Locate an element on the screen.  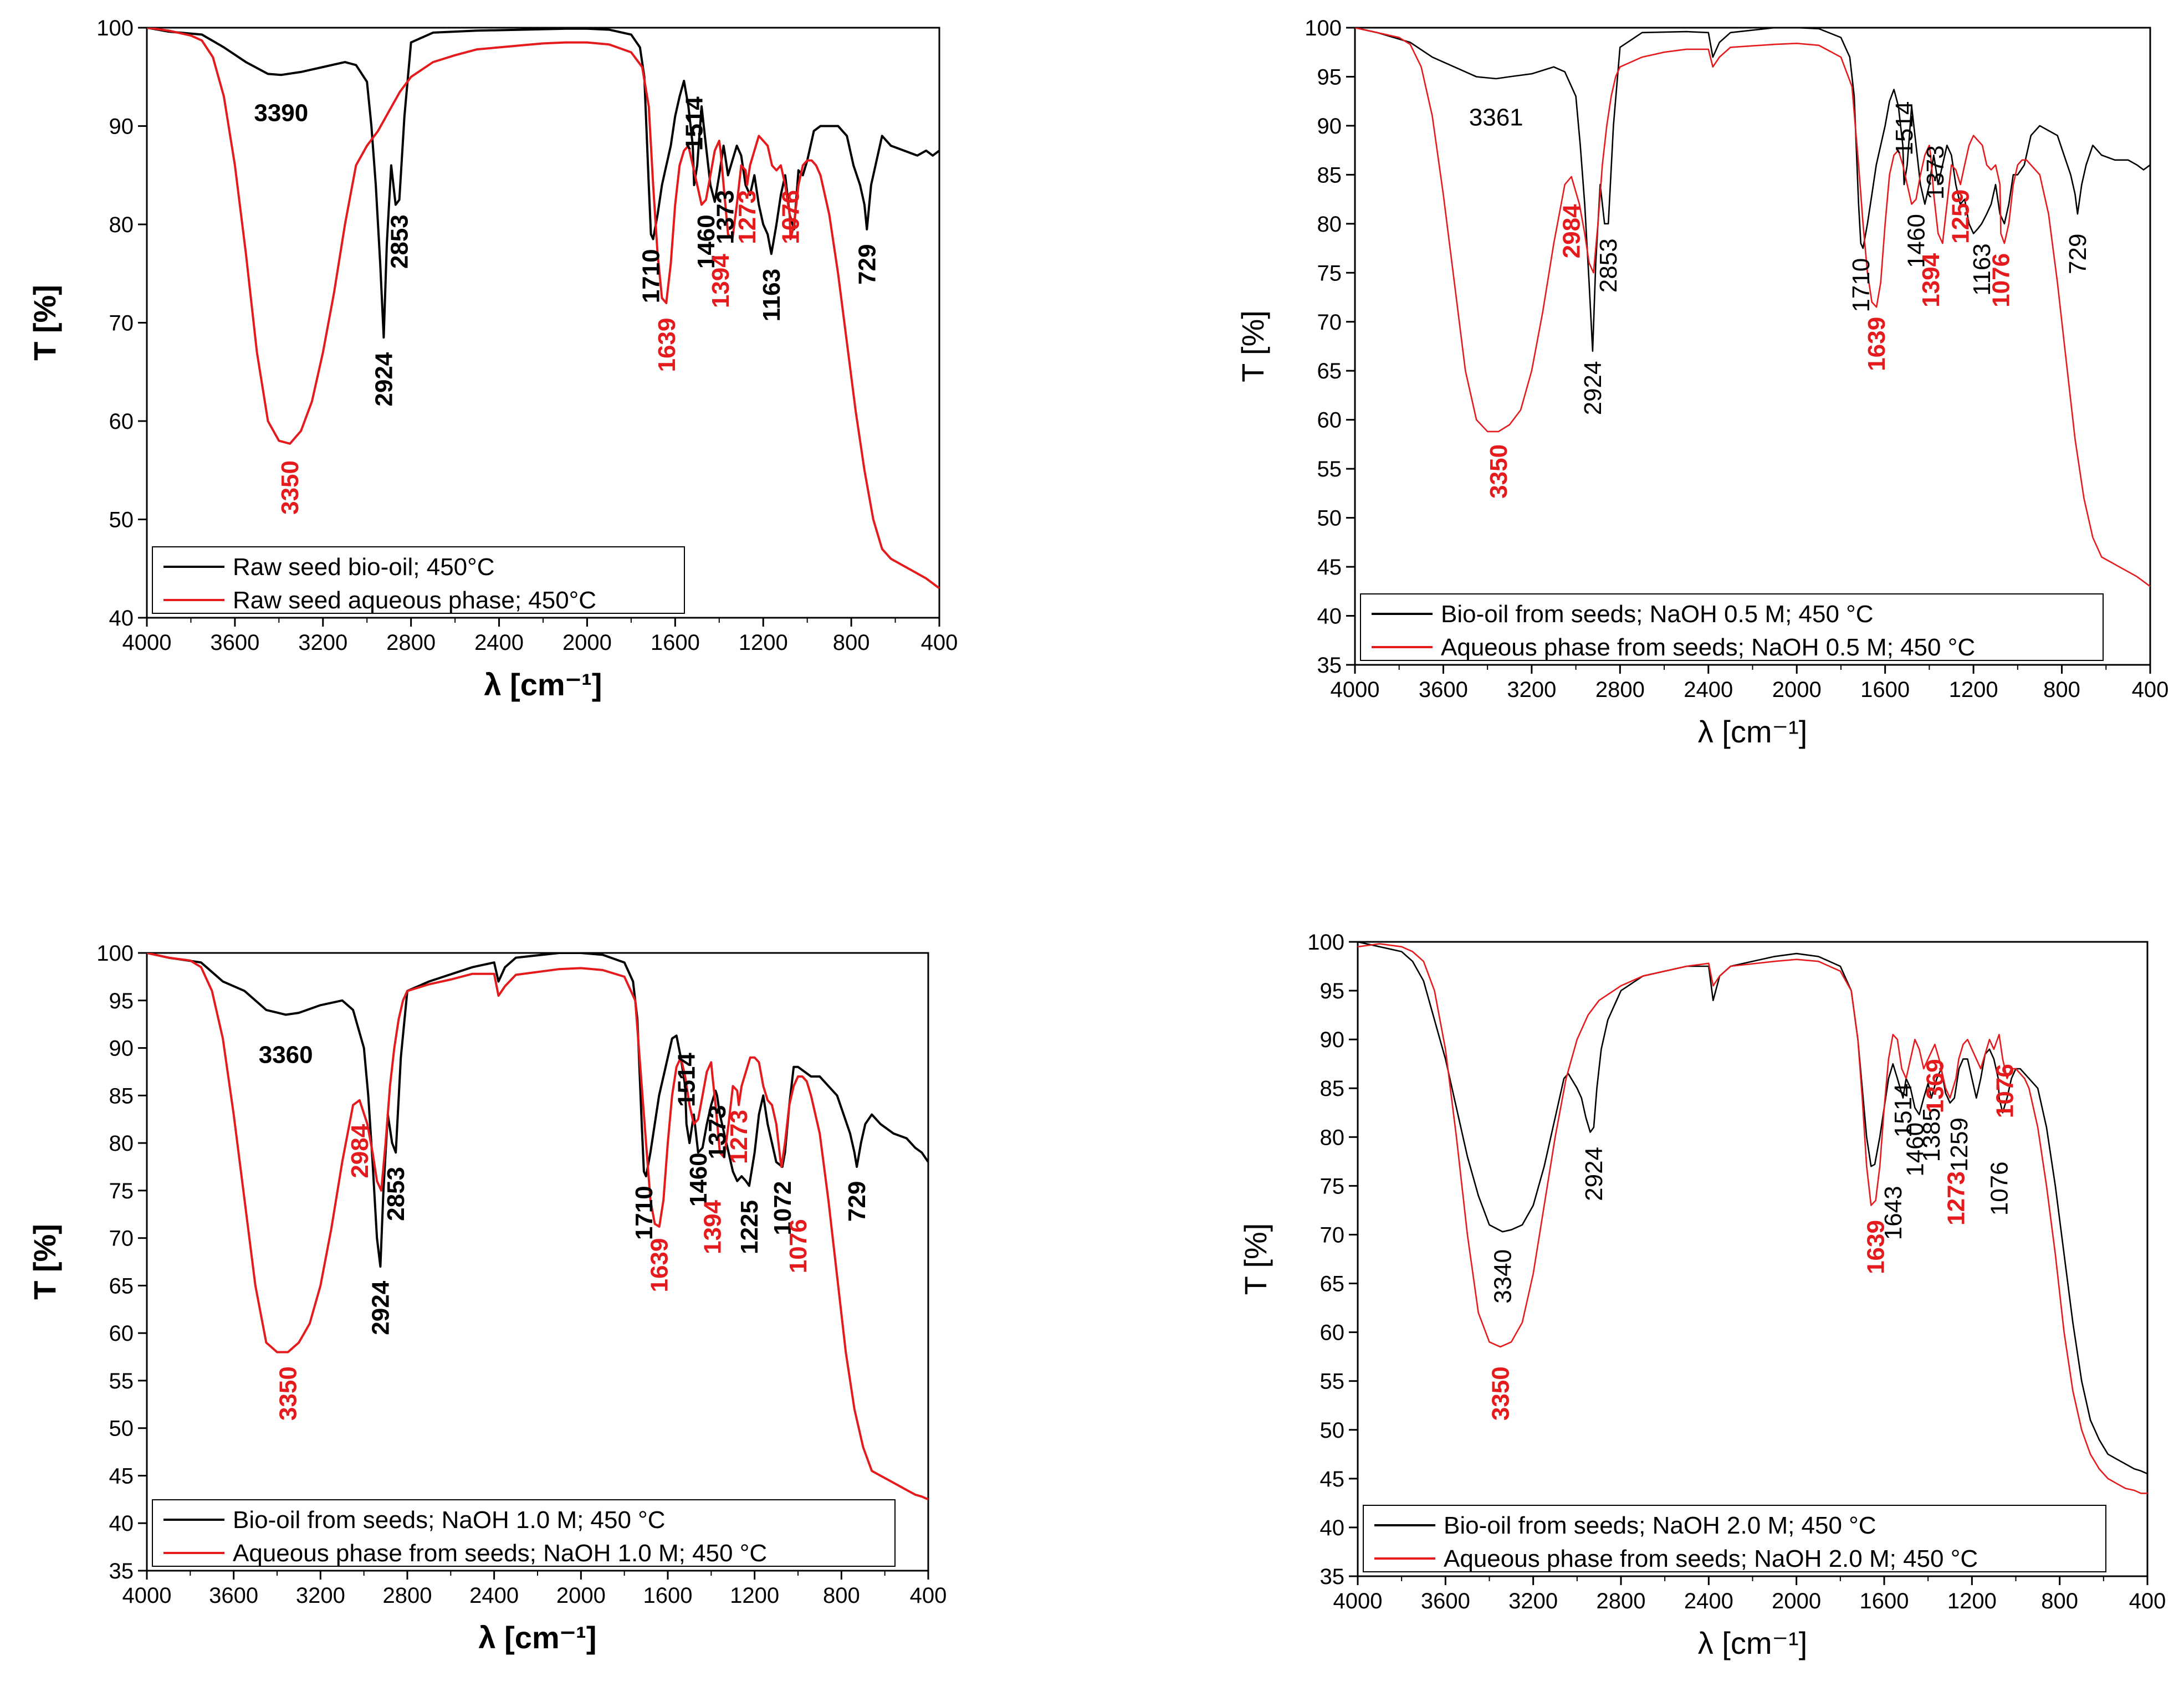
peak-label: 1385 is located at coordinates (1932, 1135).